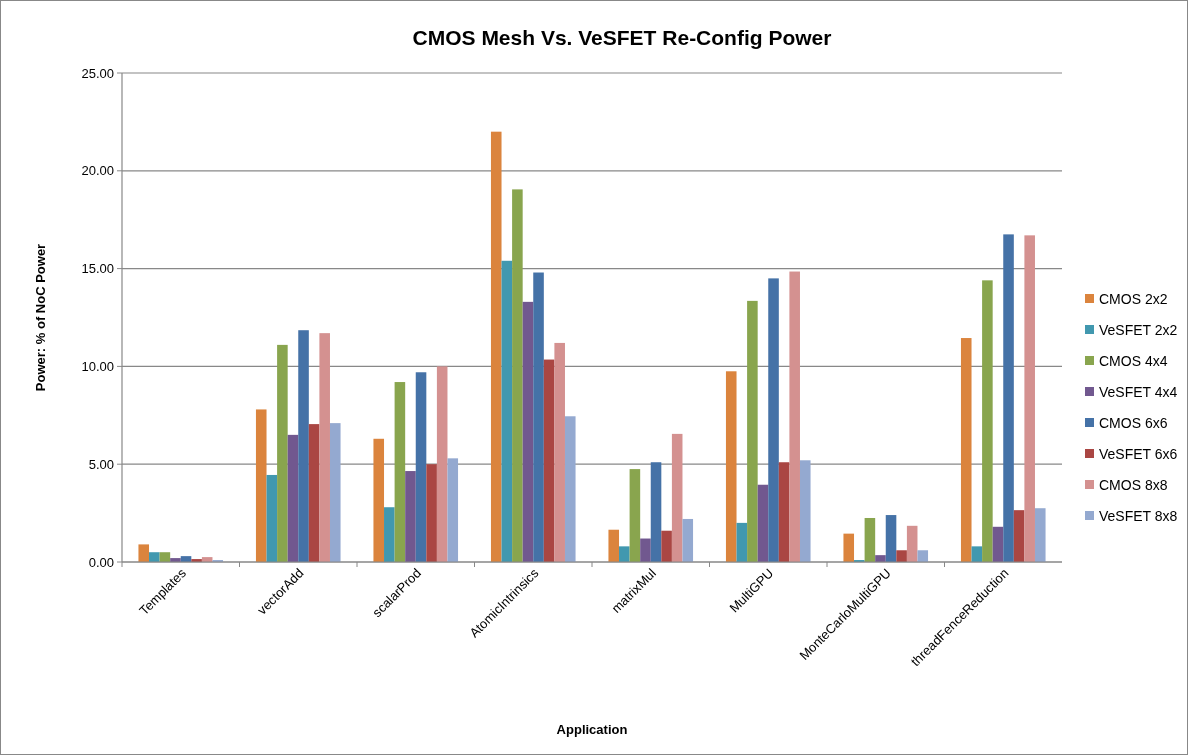  Describe the element at coordinates (622, 37) in the screenshot. I see `chart-title: CMOS Mesh Vs. VeSFET Re-Config Power` at that location.